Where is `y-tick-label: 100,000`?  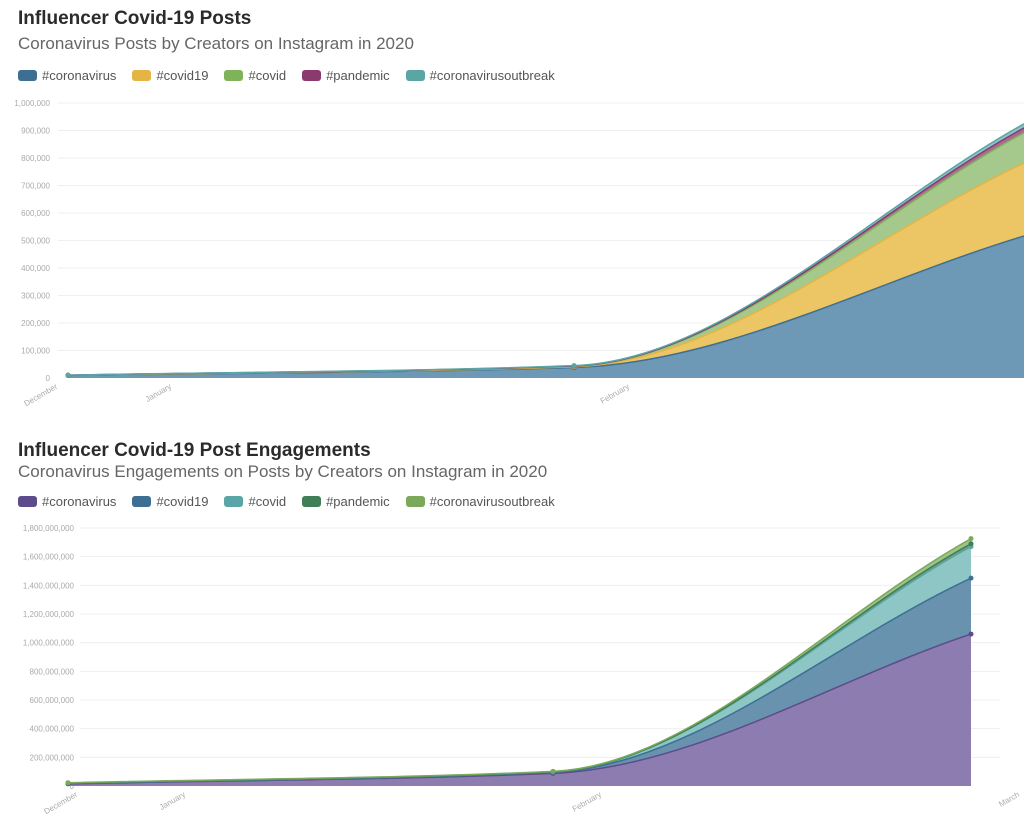 y-tick-label: 100,000 is located at coordinates (35, 351).